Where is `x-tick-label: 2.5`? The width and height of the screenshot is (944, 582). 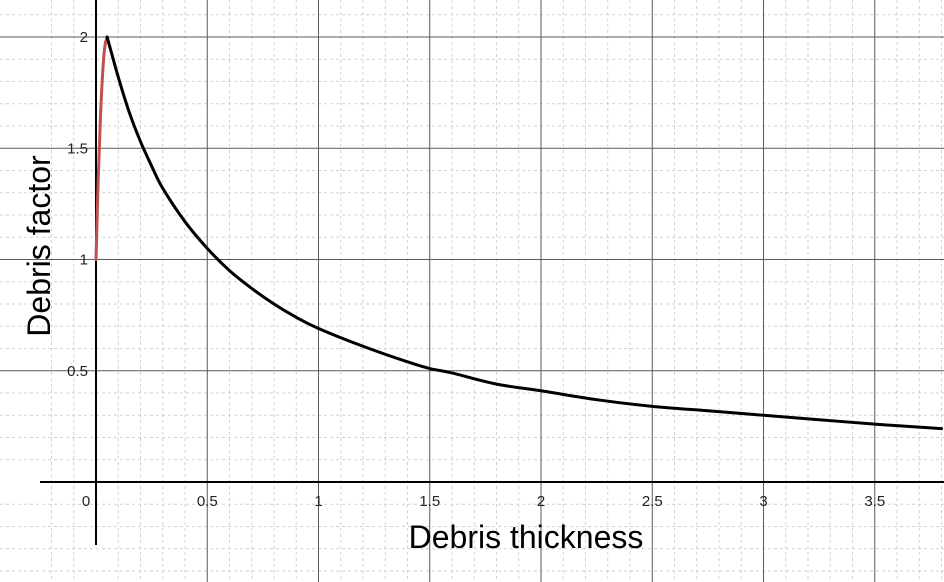
x-tick-label: 2.5 is located at coordinates (652, 501).